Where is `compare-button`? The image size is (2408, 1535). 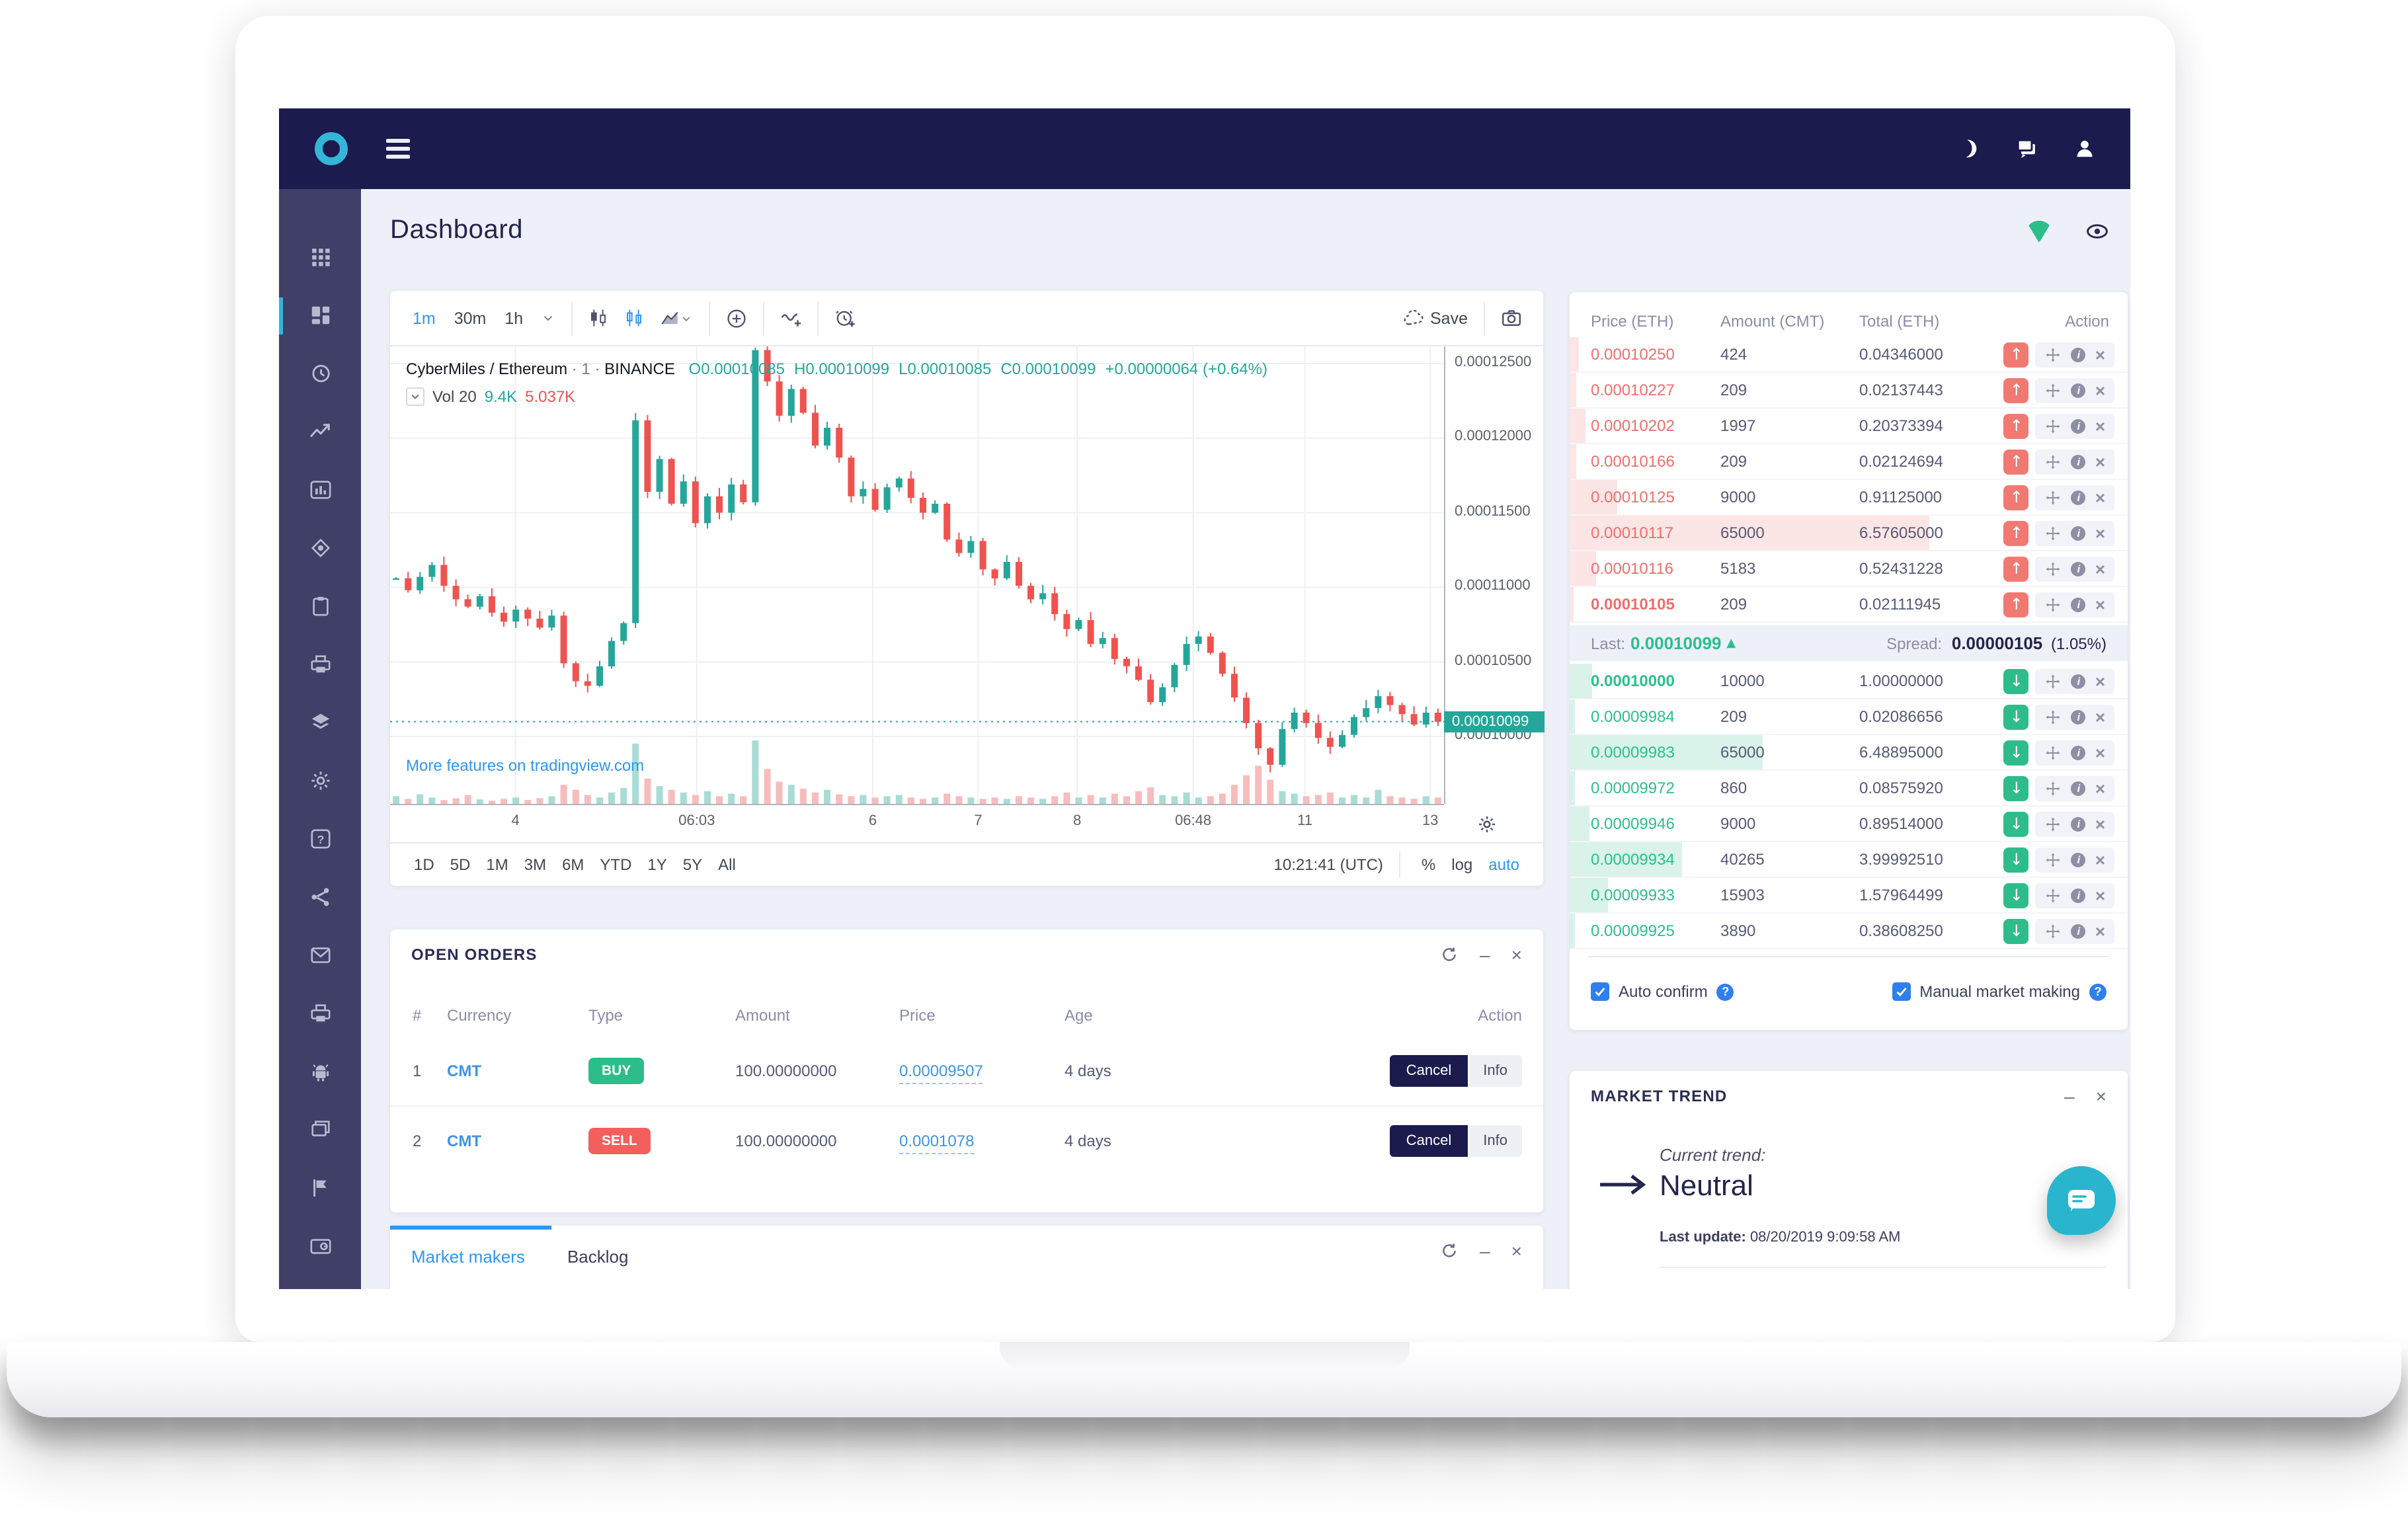 compare-button is located at coordinates (790, 318).